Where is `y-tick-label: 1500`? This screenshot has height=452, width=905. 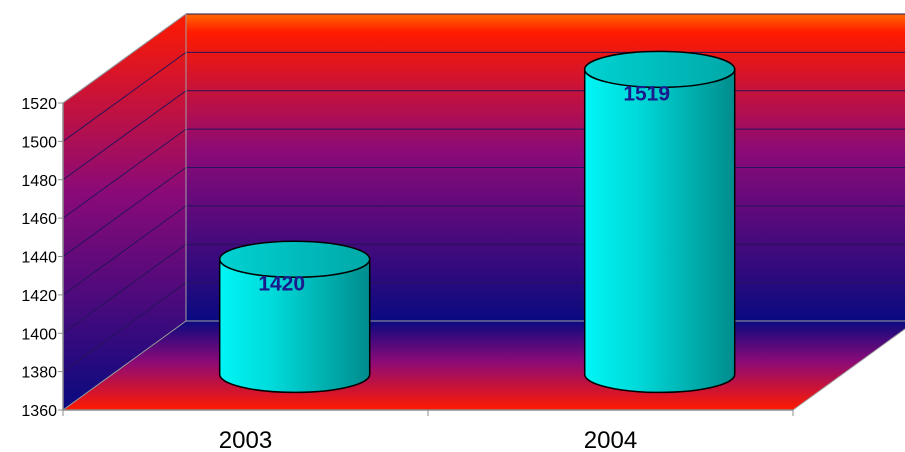 y-tick-label: 1500 is located at coordinates (39, 142).